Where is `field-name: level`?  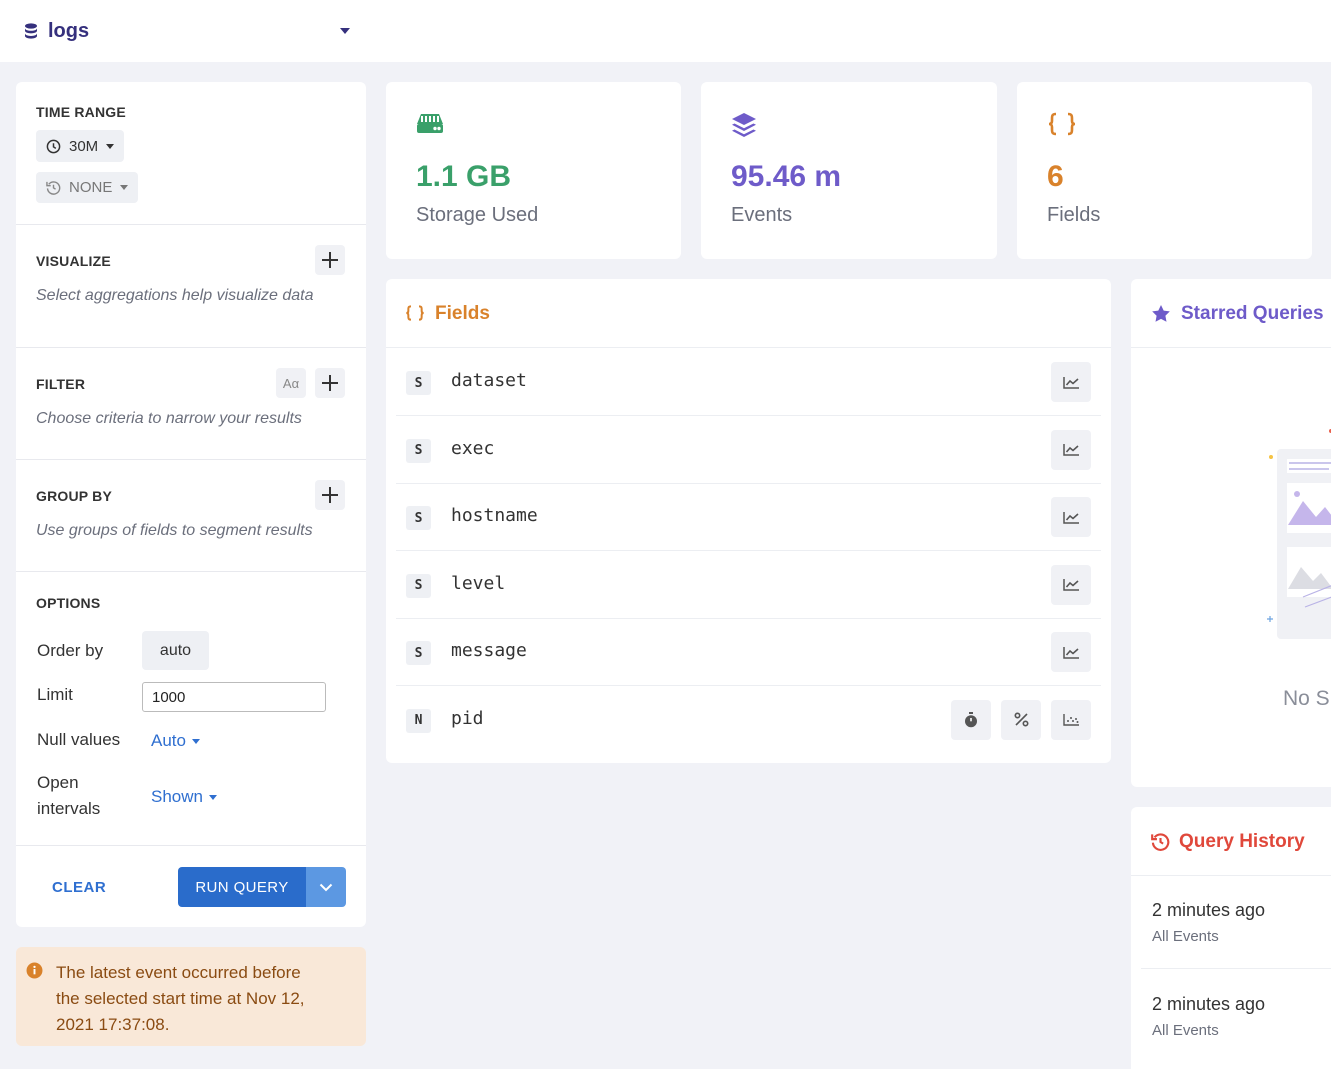 field-name: level is located at coordinates (478, 583).